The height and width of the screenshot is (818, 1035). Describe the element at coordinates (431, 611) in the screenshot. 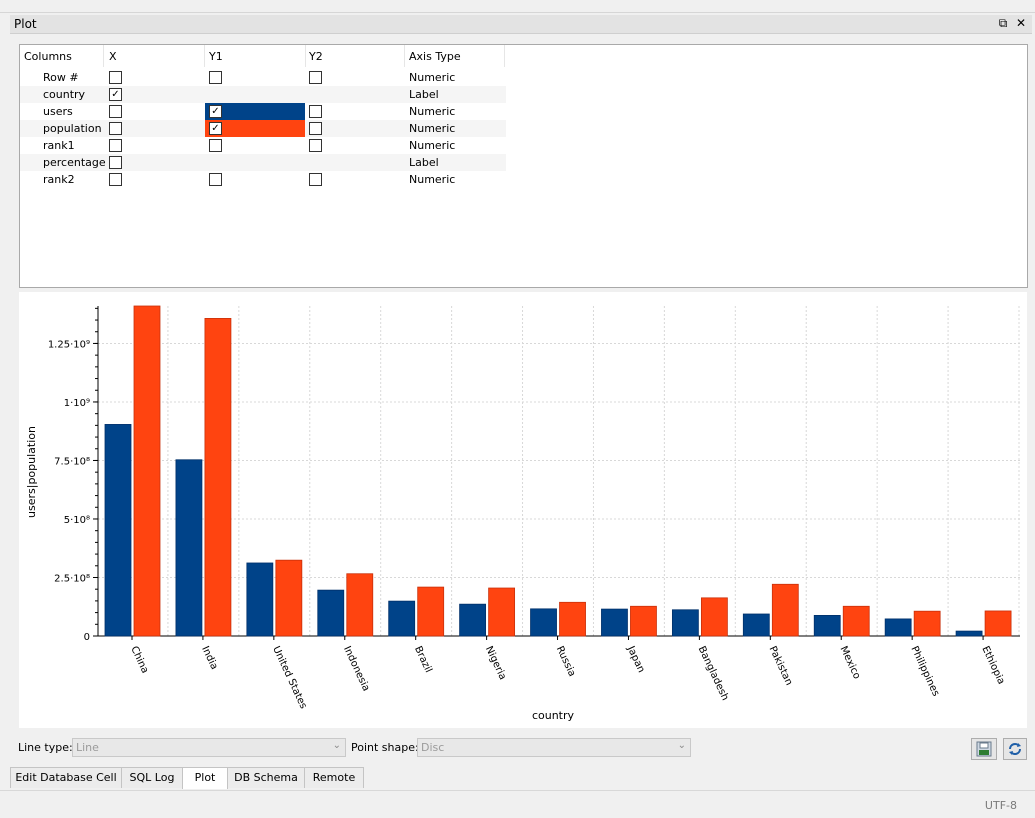

I see `bar-population-brazil` at that location.